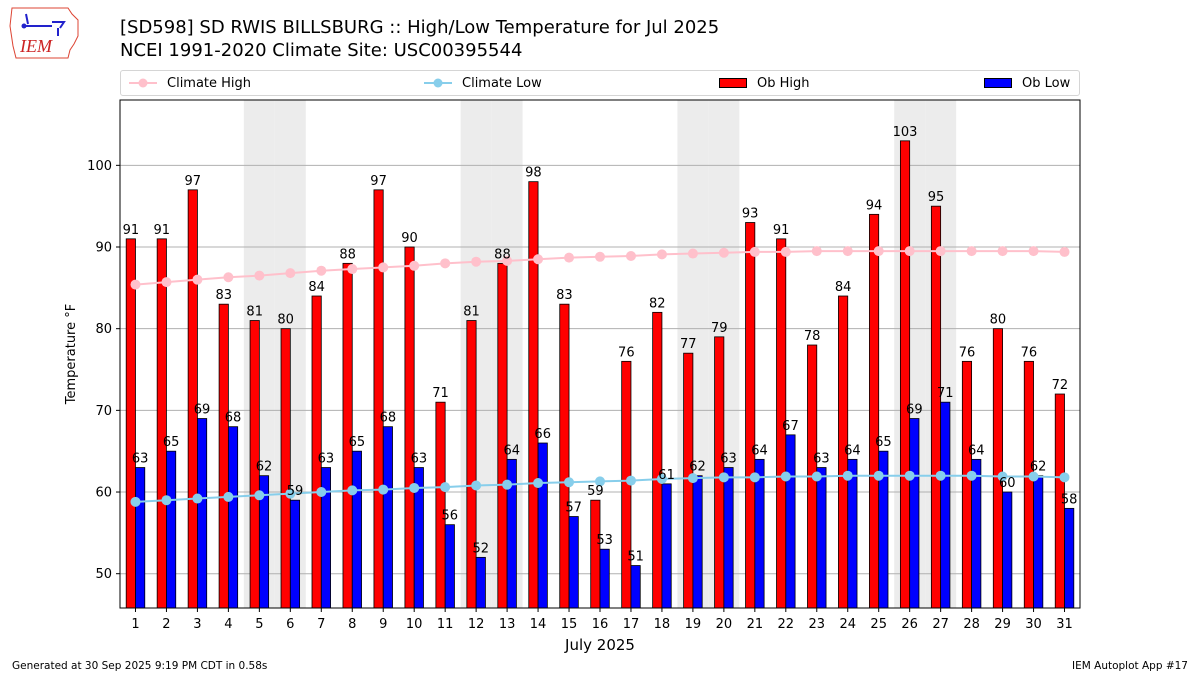 This screenshot has height=675, width=1200. What do you see at coordinates (450, 516) in the screenshot?
I see `label-ob-low: 56` at bounding box center [450, 516].